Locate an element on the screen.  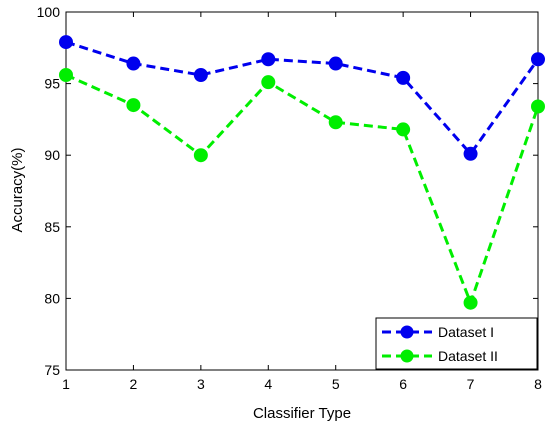
legend-item: Dataset II is located at coordinates (440, 356).